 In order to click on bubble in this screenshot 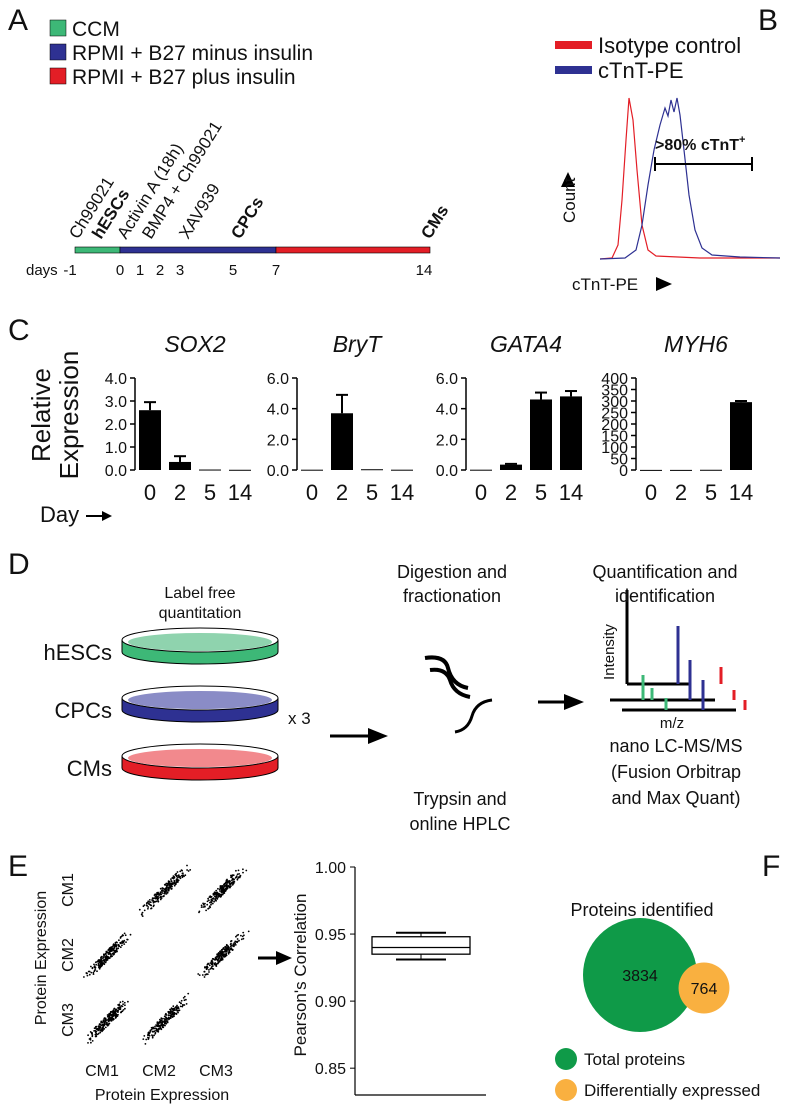, I will do `click(704, 988)`.